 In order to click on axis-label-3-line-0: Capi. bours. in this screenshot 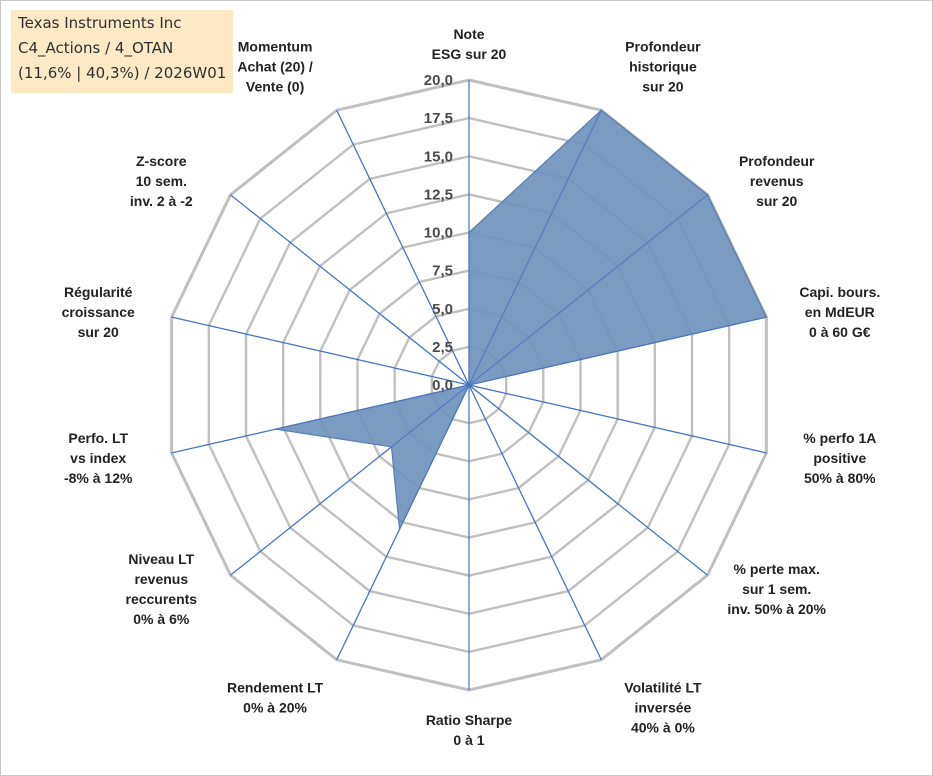, I will do `click(839, 292)`.